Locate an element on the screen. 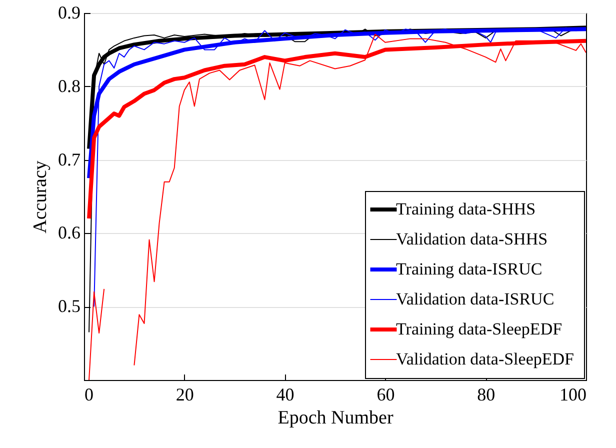  x-tick-label: 60 is located at coordinates (385, 394).